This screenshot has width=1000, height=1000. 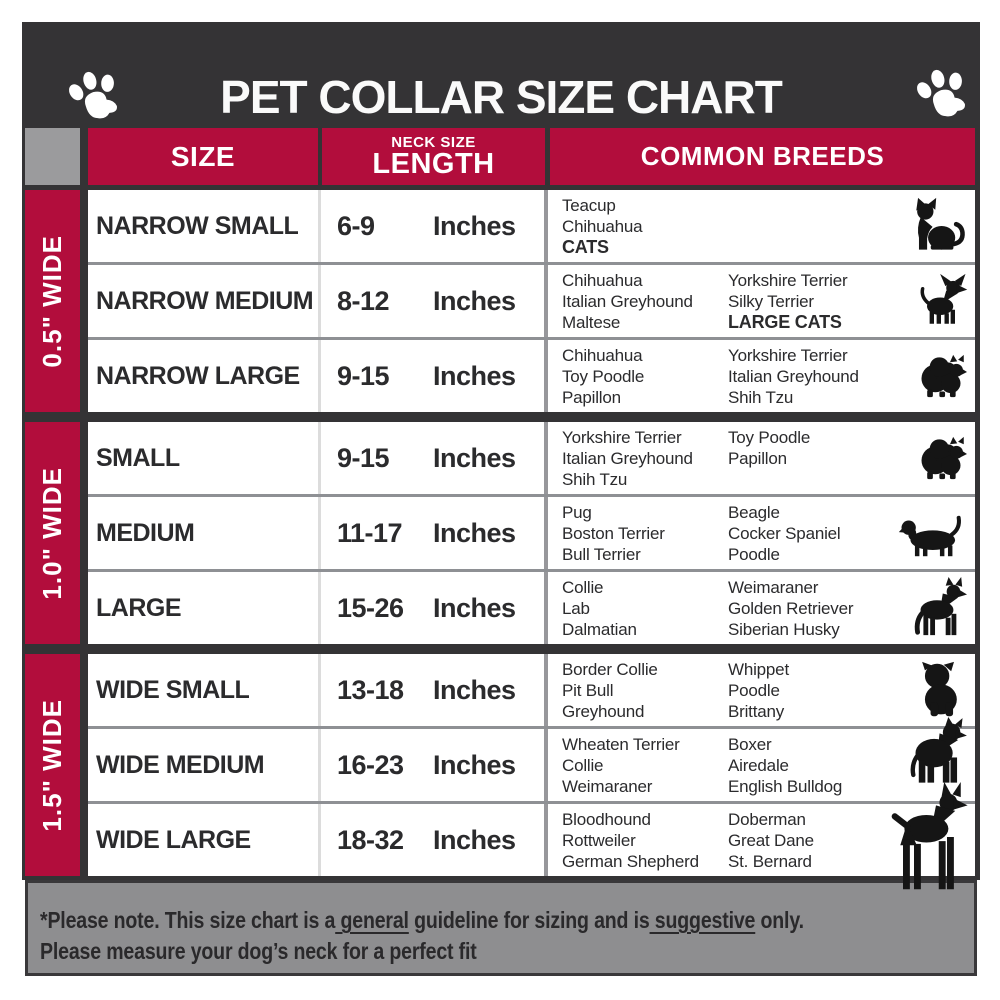 I want to click on length-cell: 16-23 Inches, so click(x=434, y=765).